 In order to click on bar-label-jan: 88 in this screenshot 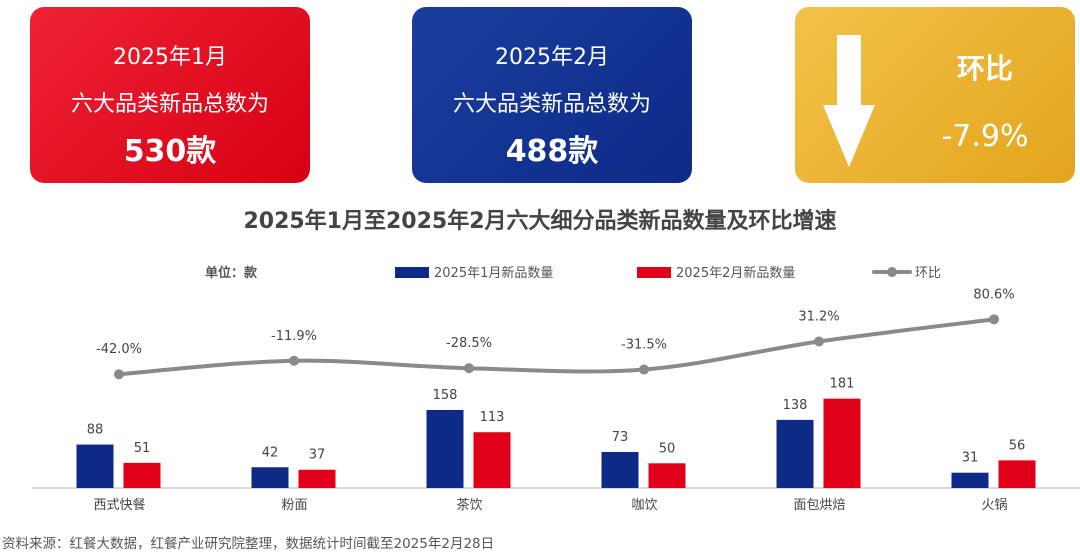, I will do `click(95, 430)`.